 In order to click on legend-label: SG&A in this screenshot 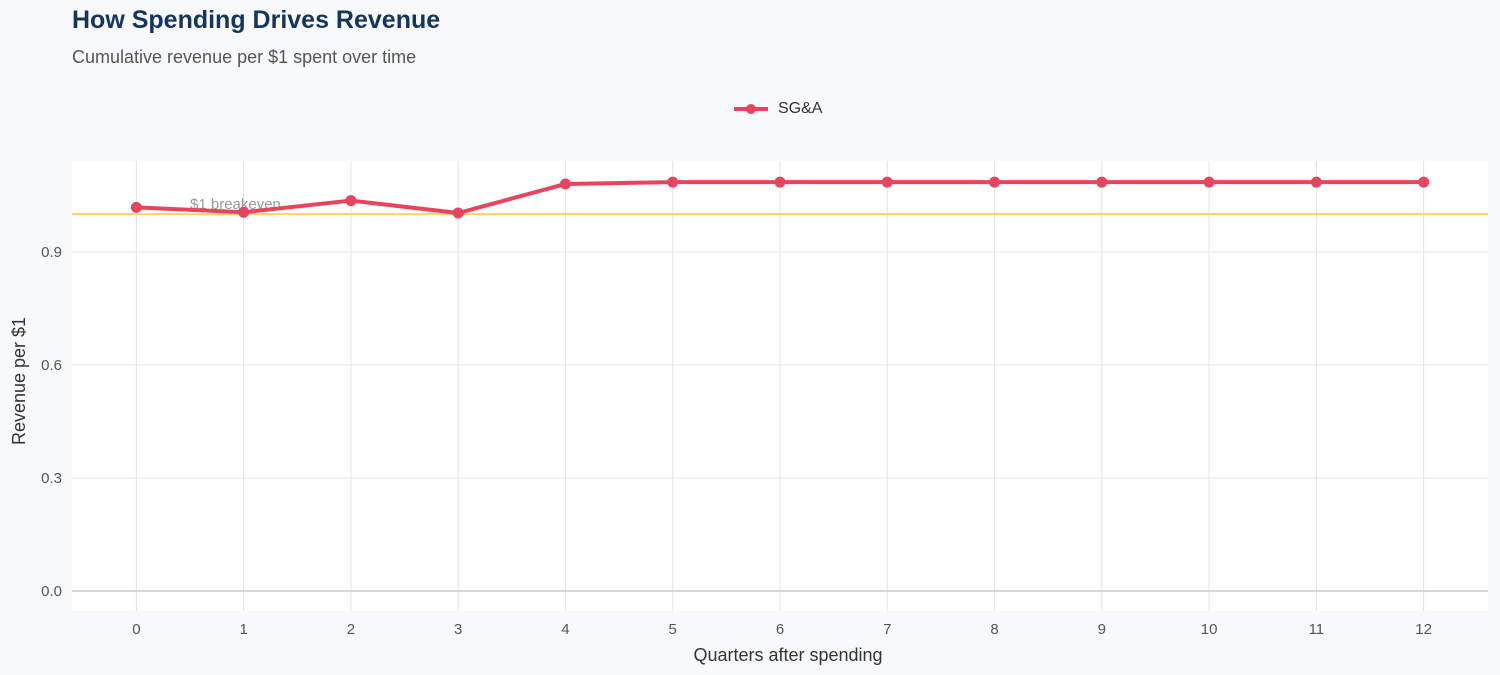, I will do `click(800, 108)`.